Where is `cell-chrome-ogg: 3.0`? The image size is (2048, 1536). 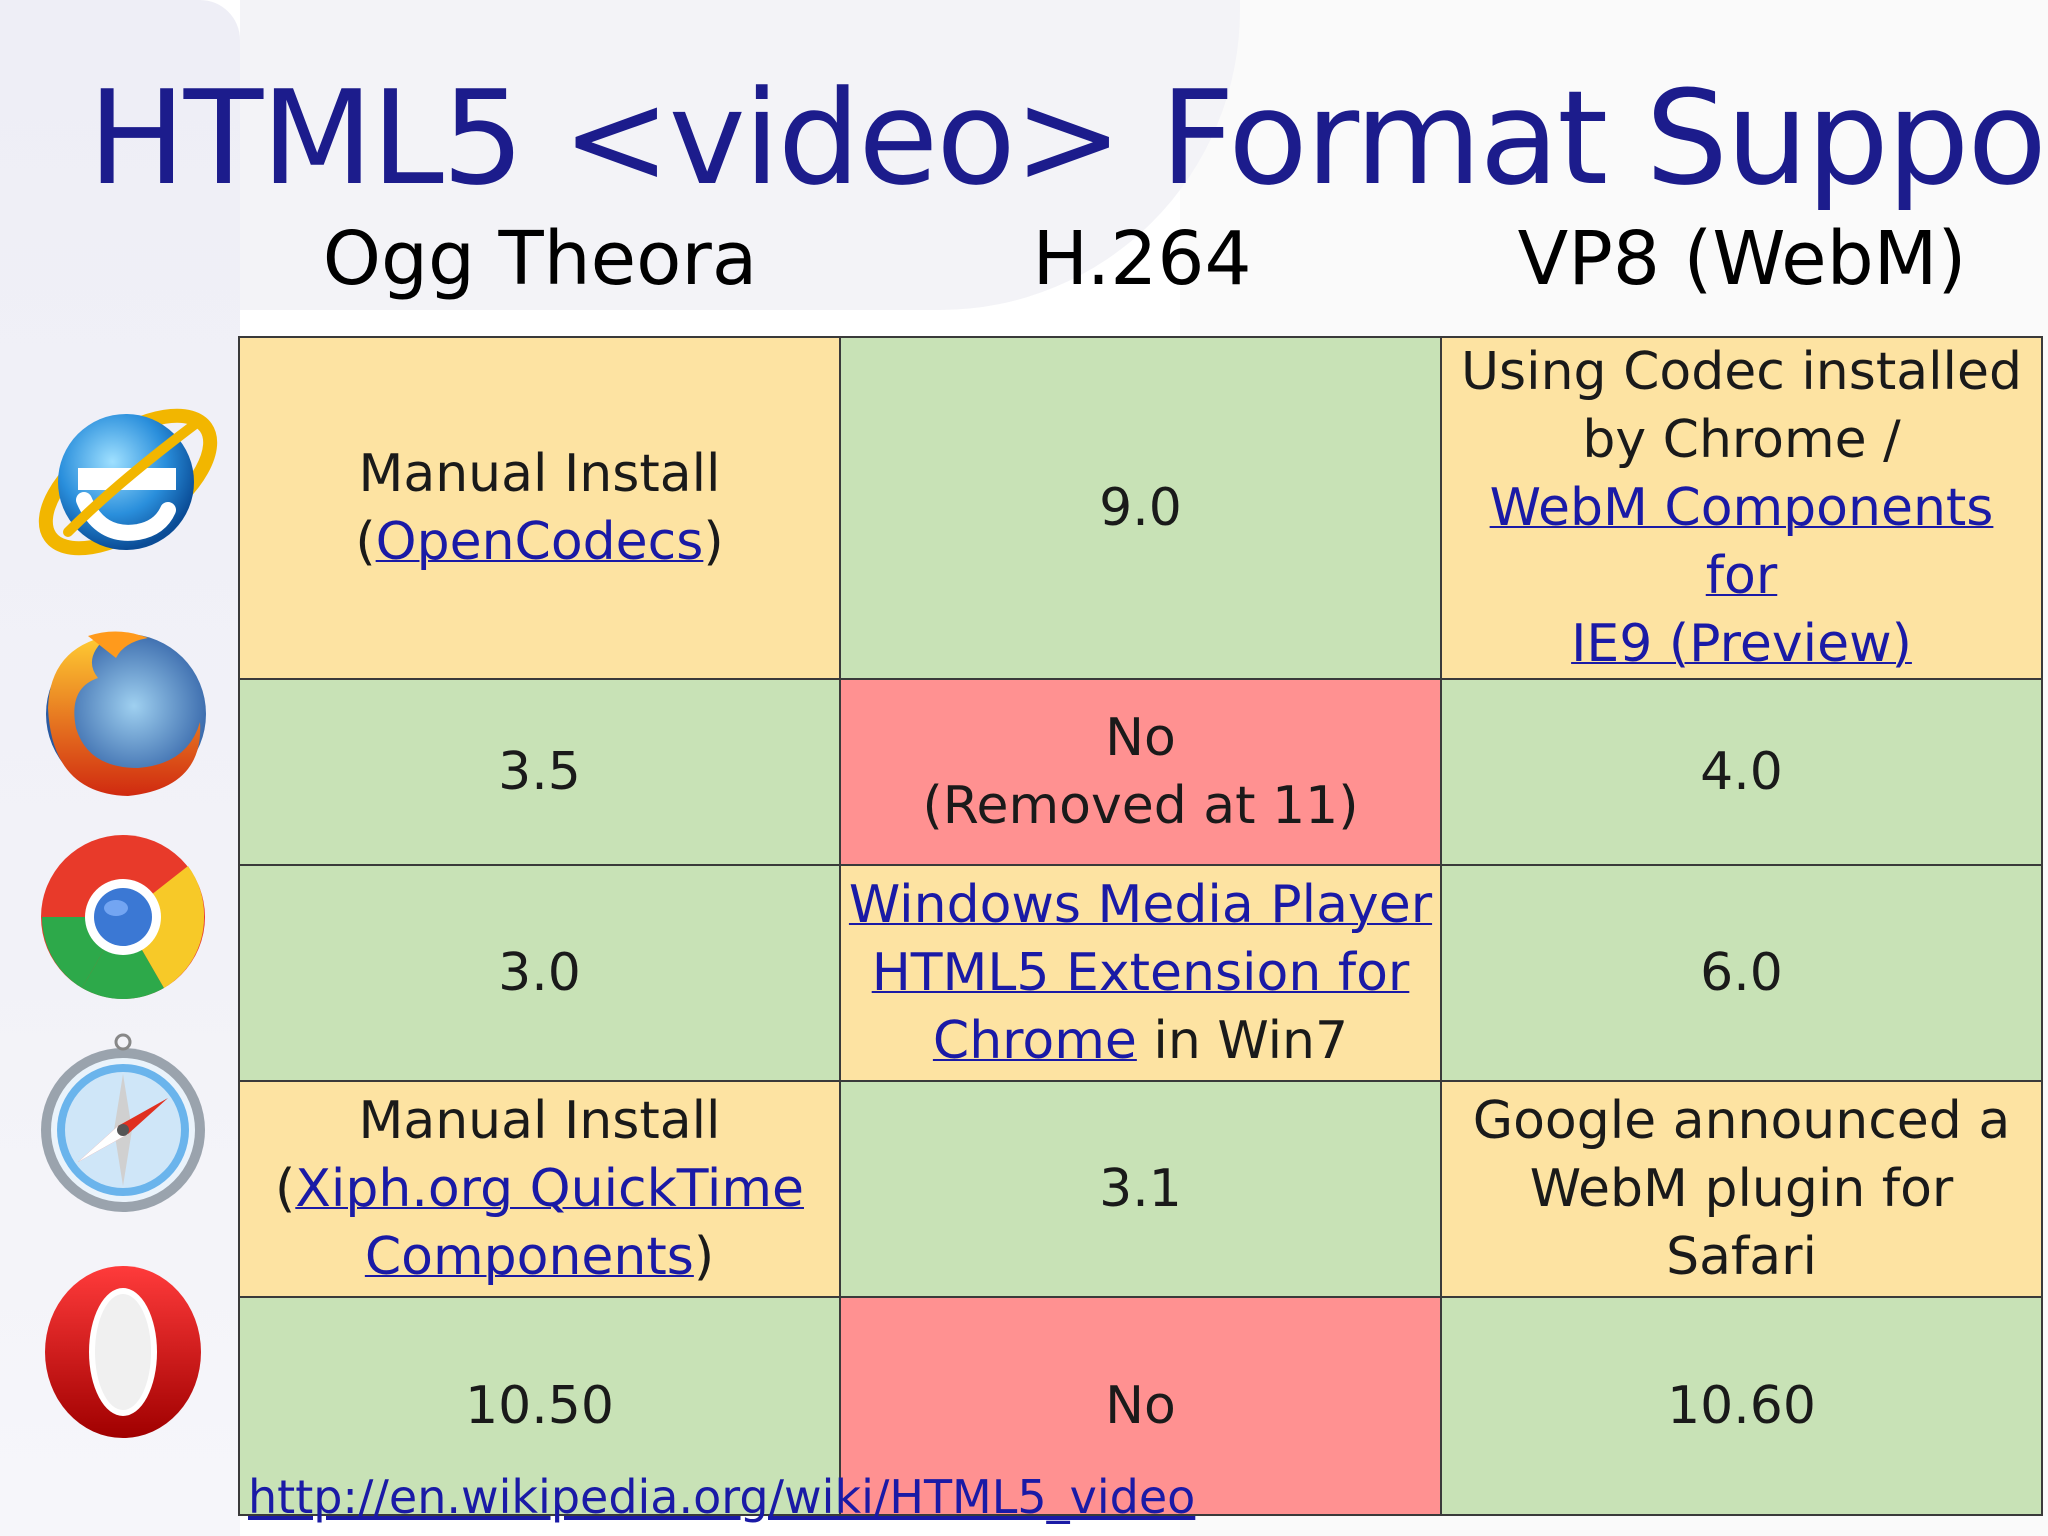 cell-chrome-ogg: 3.0 is located at coordinates (539, 973).